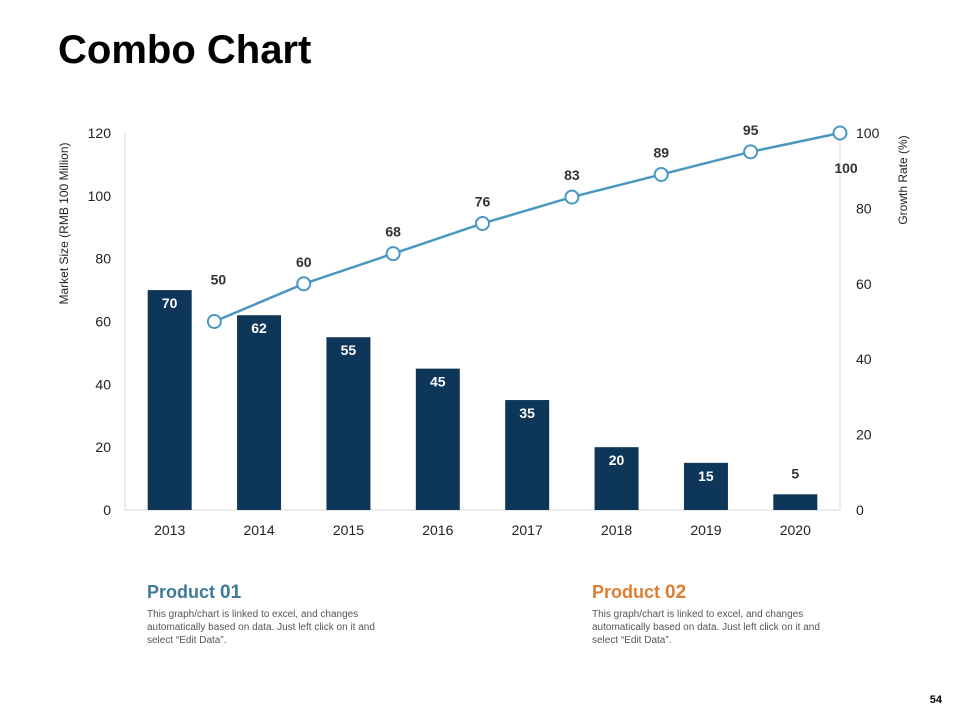 The height and width of the screenshot is (720, 960). Describe the element at coordinates (483, 201) in the screenshot. I see `growth-data-label: 76` at that location.